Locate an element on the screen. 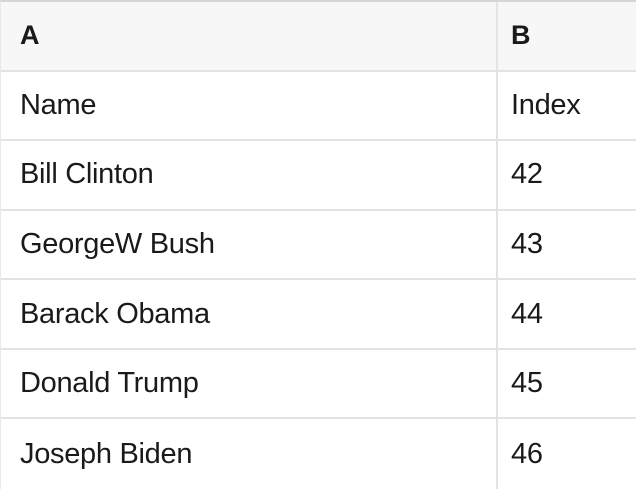 This screenshot has height=489, width=636. cell-name: Donald Trump is located at coordinates (249, 384).